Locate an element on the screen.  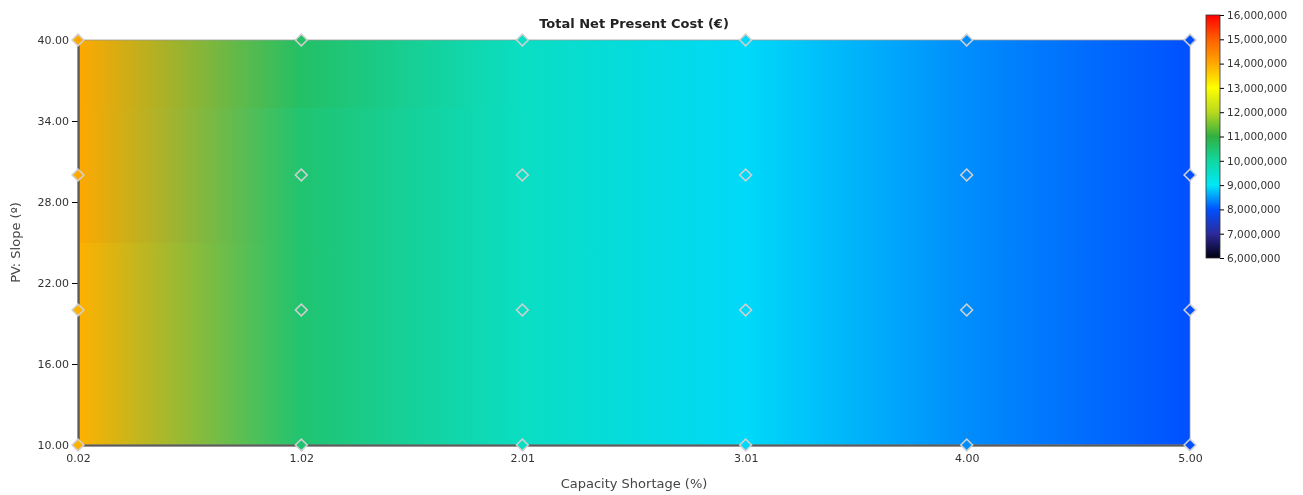
color-bar-label: 15,000,000 is located at coordinates (1257, 39).